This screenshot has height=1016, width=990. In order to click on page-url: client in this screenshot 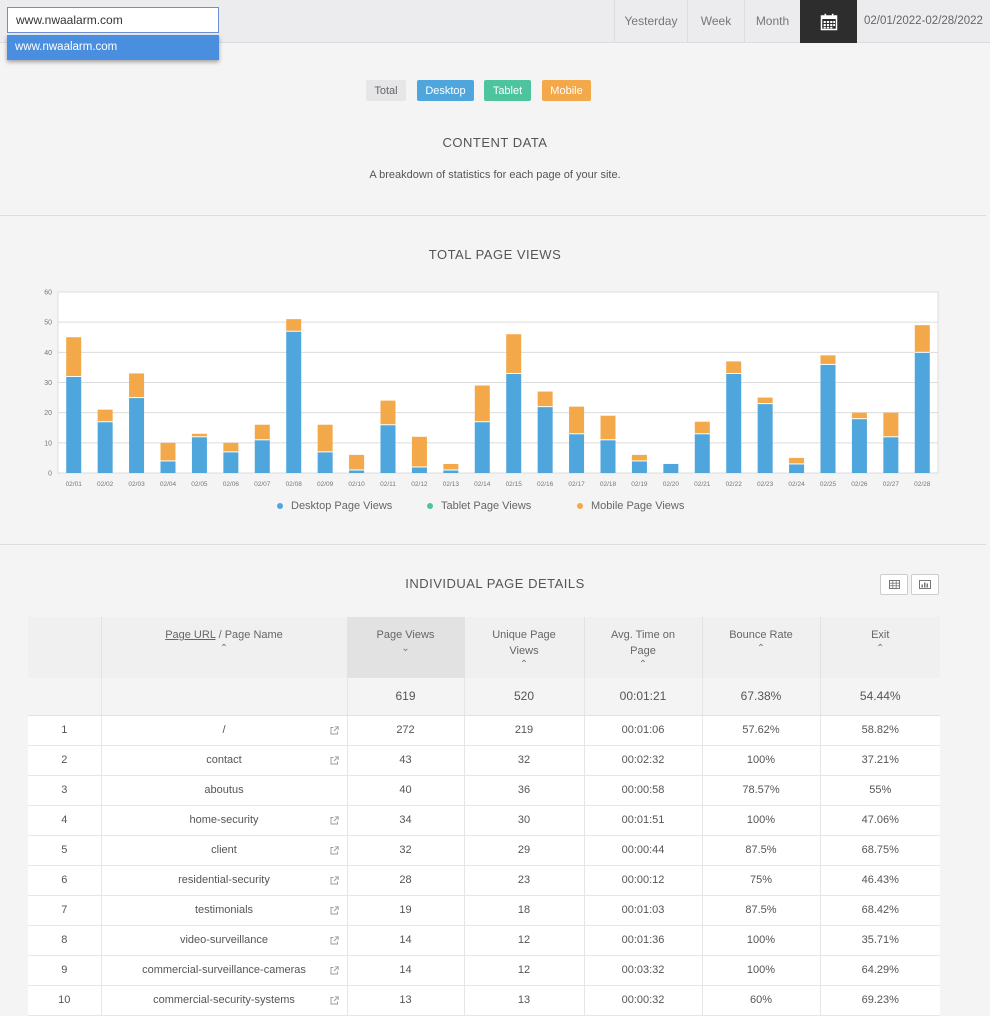, I will do `click(224, 850)`.